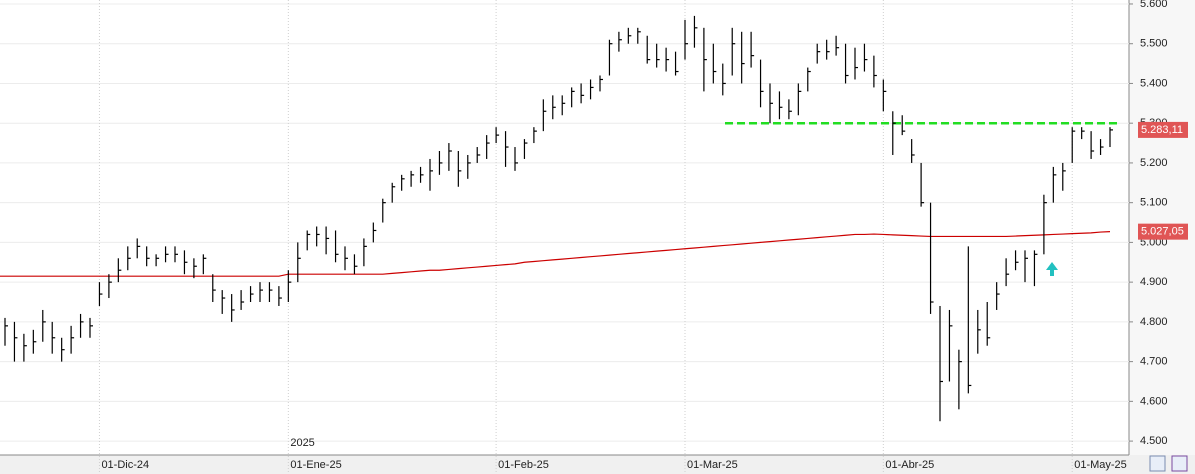  What do you see at coordinates (555, 254) in the screenshot?
I see `moving-average` at bounding box center [555, 254].